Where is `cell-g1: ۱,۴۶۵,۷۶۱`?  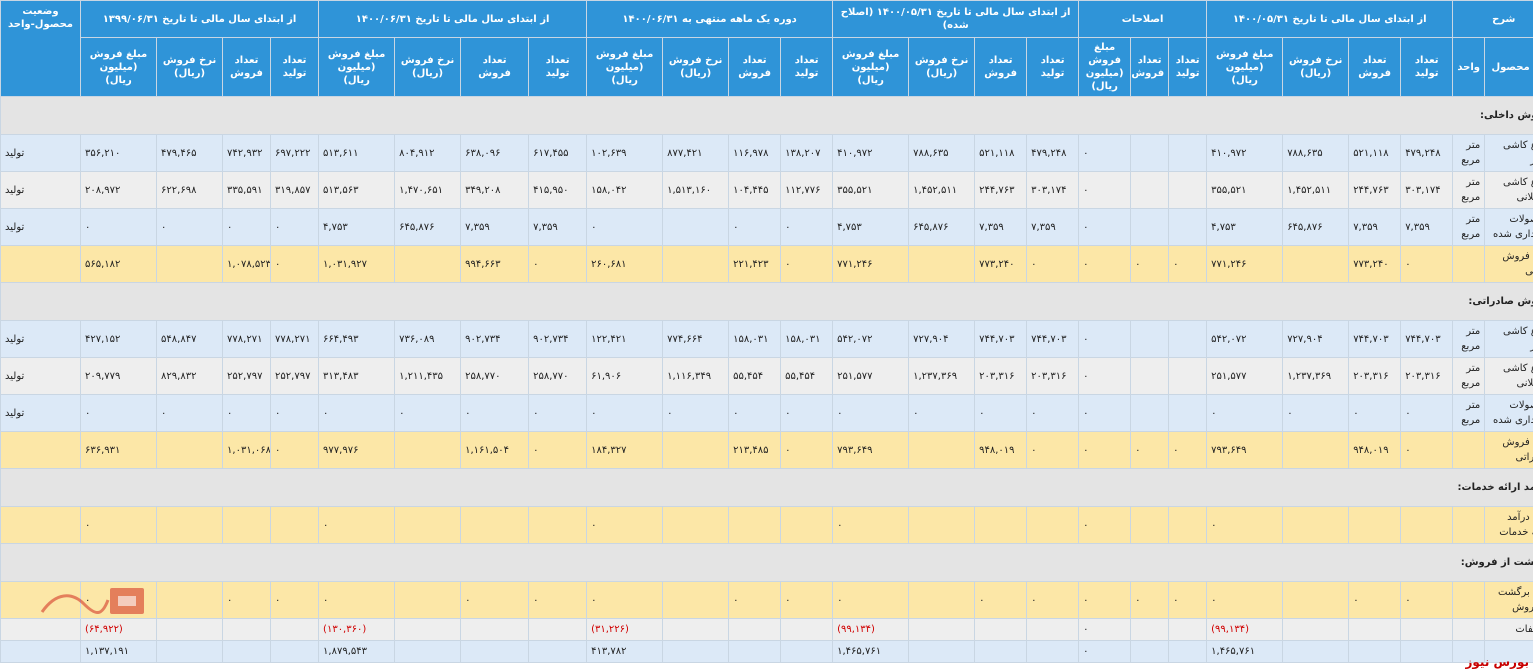
cell-g1: ۱,۴۶۵,۷۶۱ is located at coordinates (1245, 651).